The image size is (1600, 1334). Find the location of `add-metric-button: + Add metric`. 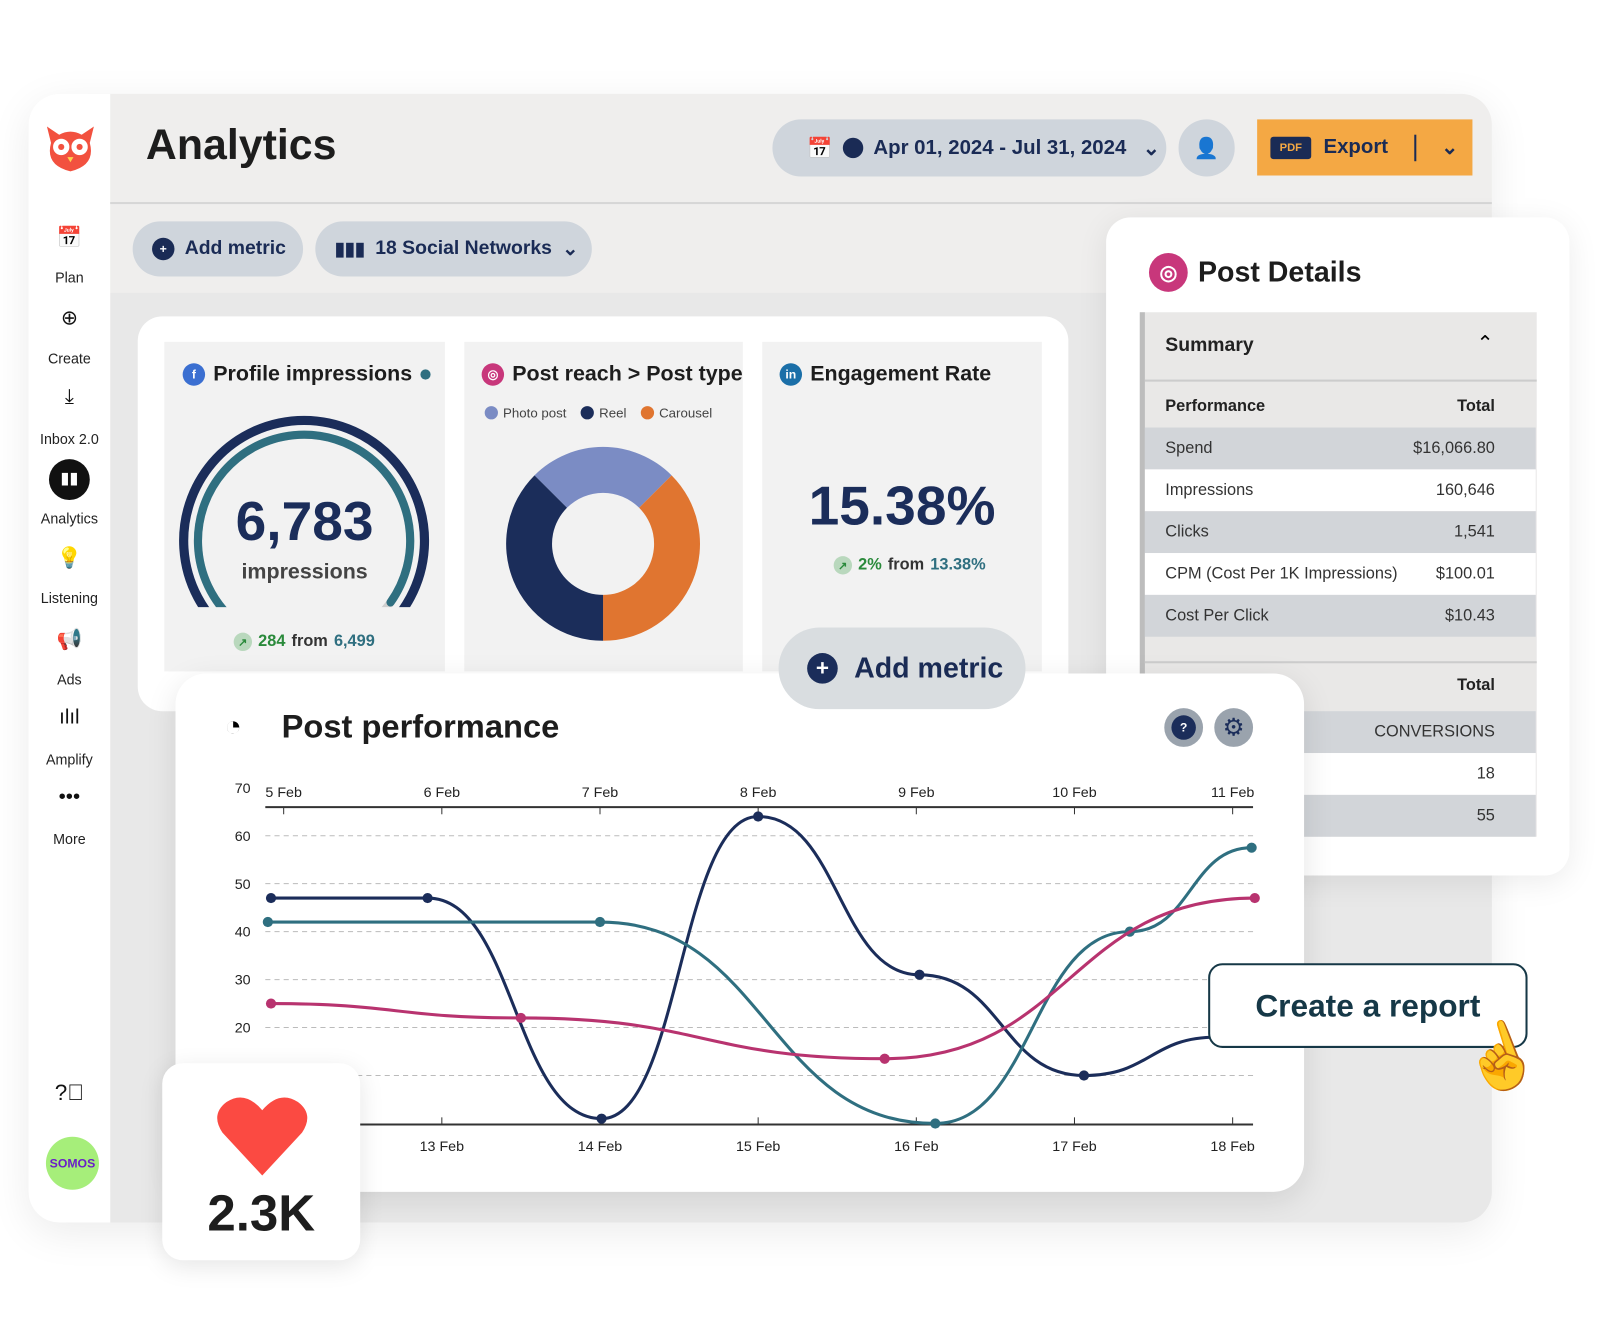

add-metric-button: + Add metric is located at coordinates (218, 249).